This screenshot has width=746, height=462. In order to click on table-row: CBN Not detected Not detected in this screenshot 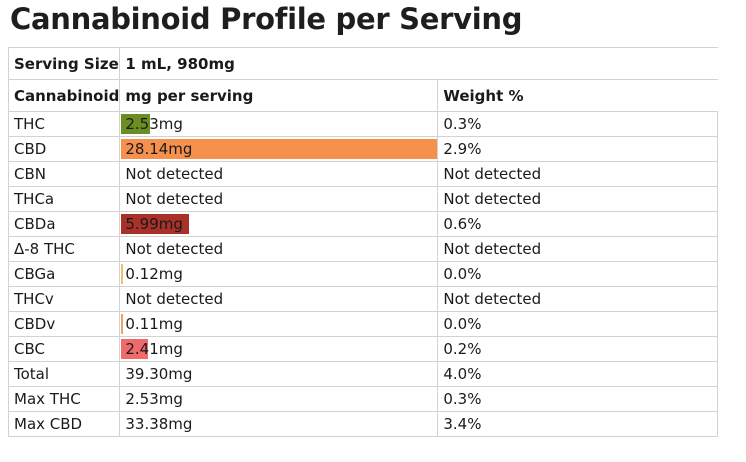, I will do `click(363, 174)`.